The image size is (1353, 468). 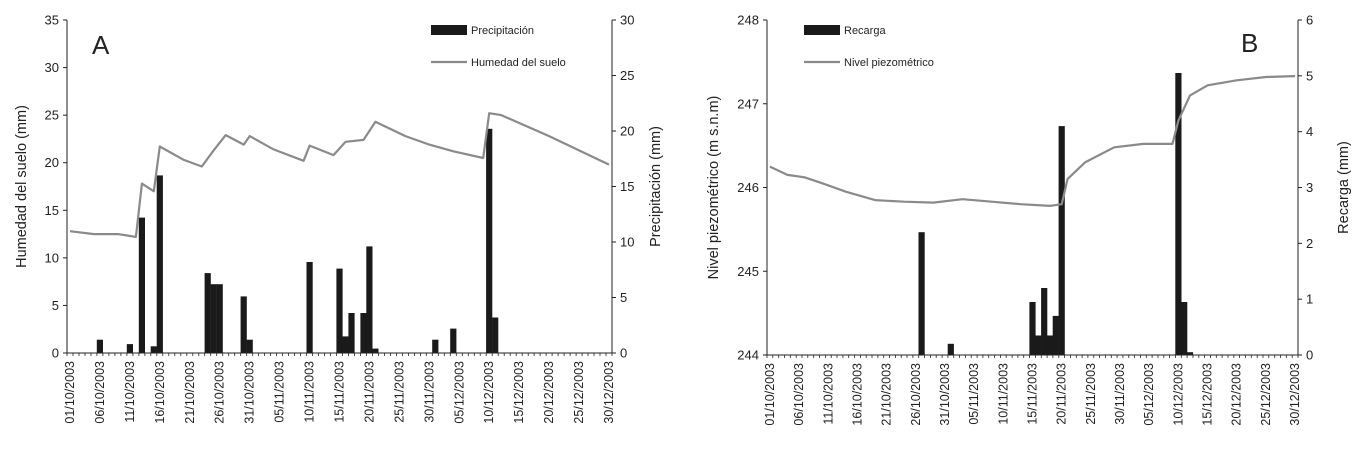 I want to click on y-left-tick-label: 248, so click(x=748, y=20).